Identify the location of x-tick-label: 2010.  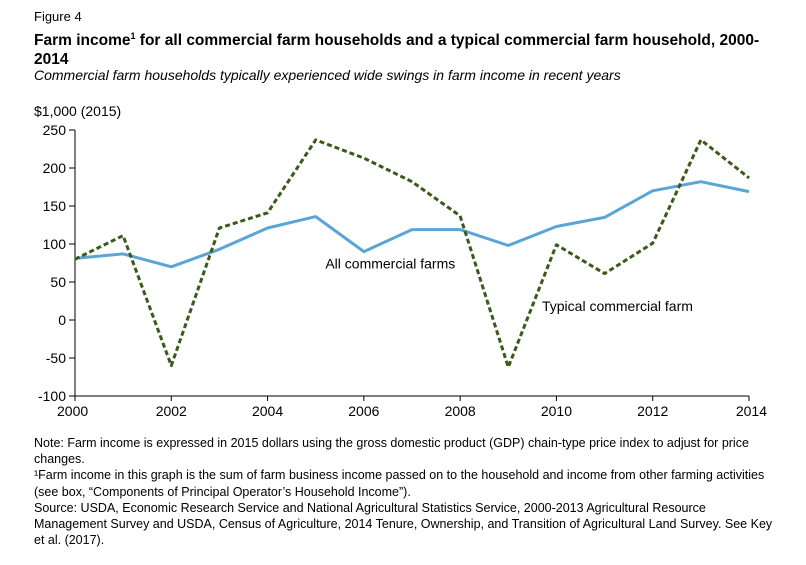
(556, 411).